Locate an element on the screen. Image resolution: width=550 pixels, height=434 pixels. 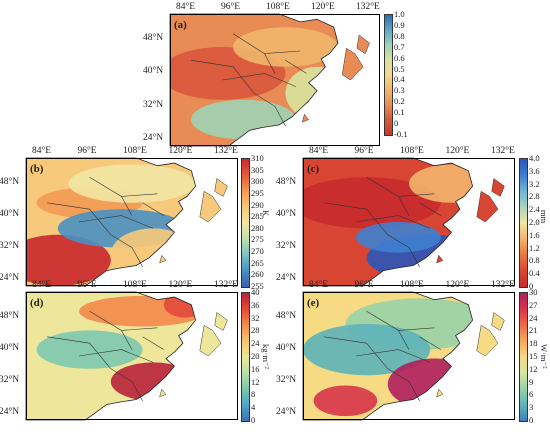
colorbar-tick-label: 40 is located at coordinates (255, 292).